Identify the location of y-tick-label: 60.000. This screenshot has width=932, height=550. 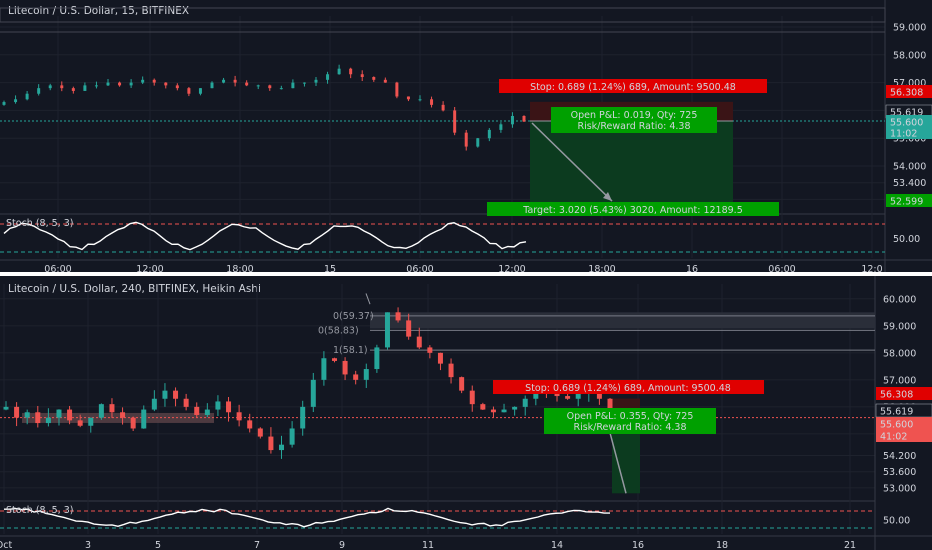
(899, 299).